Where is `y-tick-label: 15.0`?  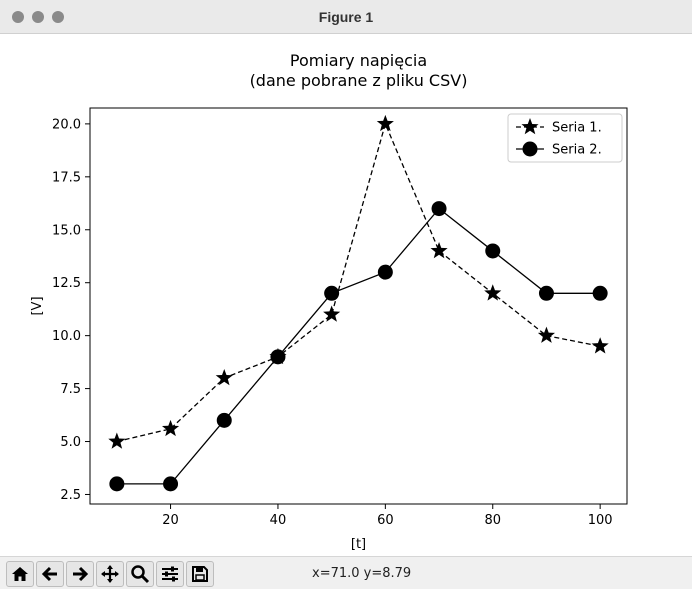
y-tick-label: 15.0 is located at coordinates (66, 230).